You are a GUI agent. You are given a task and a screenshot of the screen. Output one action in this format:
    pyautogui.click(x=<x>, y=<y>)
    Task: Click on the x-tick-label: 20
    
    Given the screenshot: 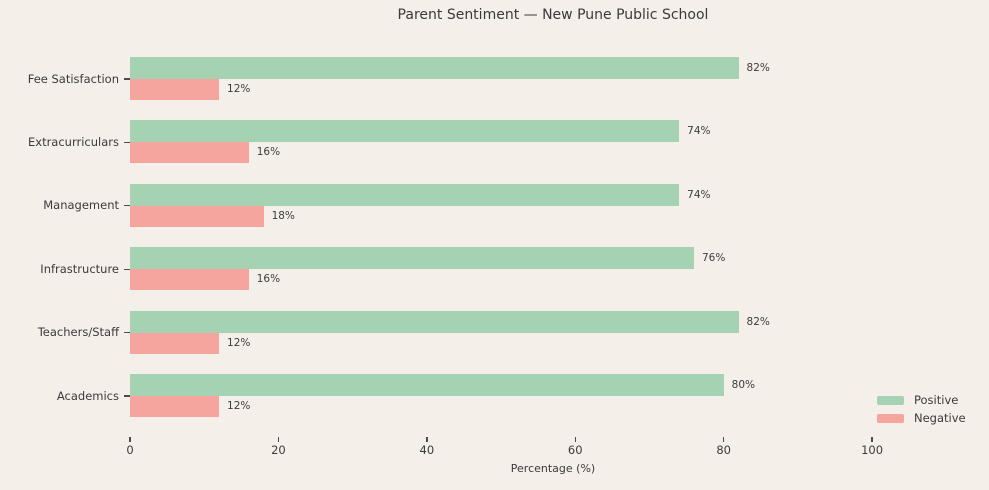 What is the action you would take?
    pyautogui.click(x=278, y=450)
    